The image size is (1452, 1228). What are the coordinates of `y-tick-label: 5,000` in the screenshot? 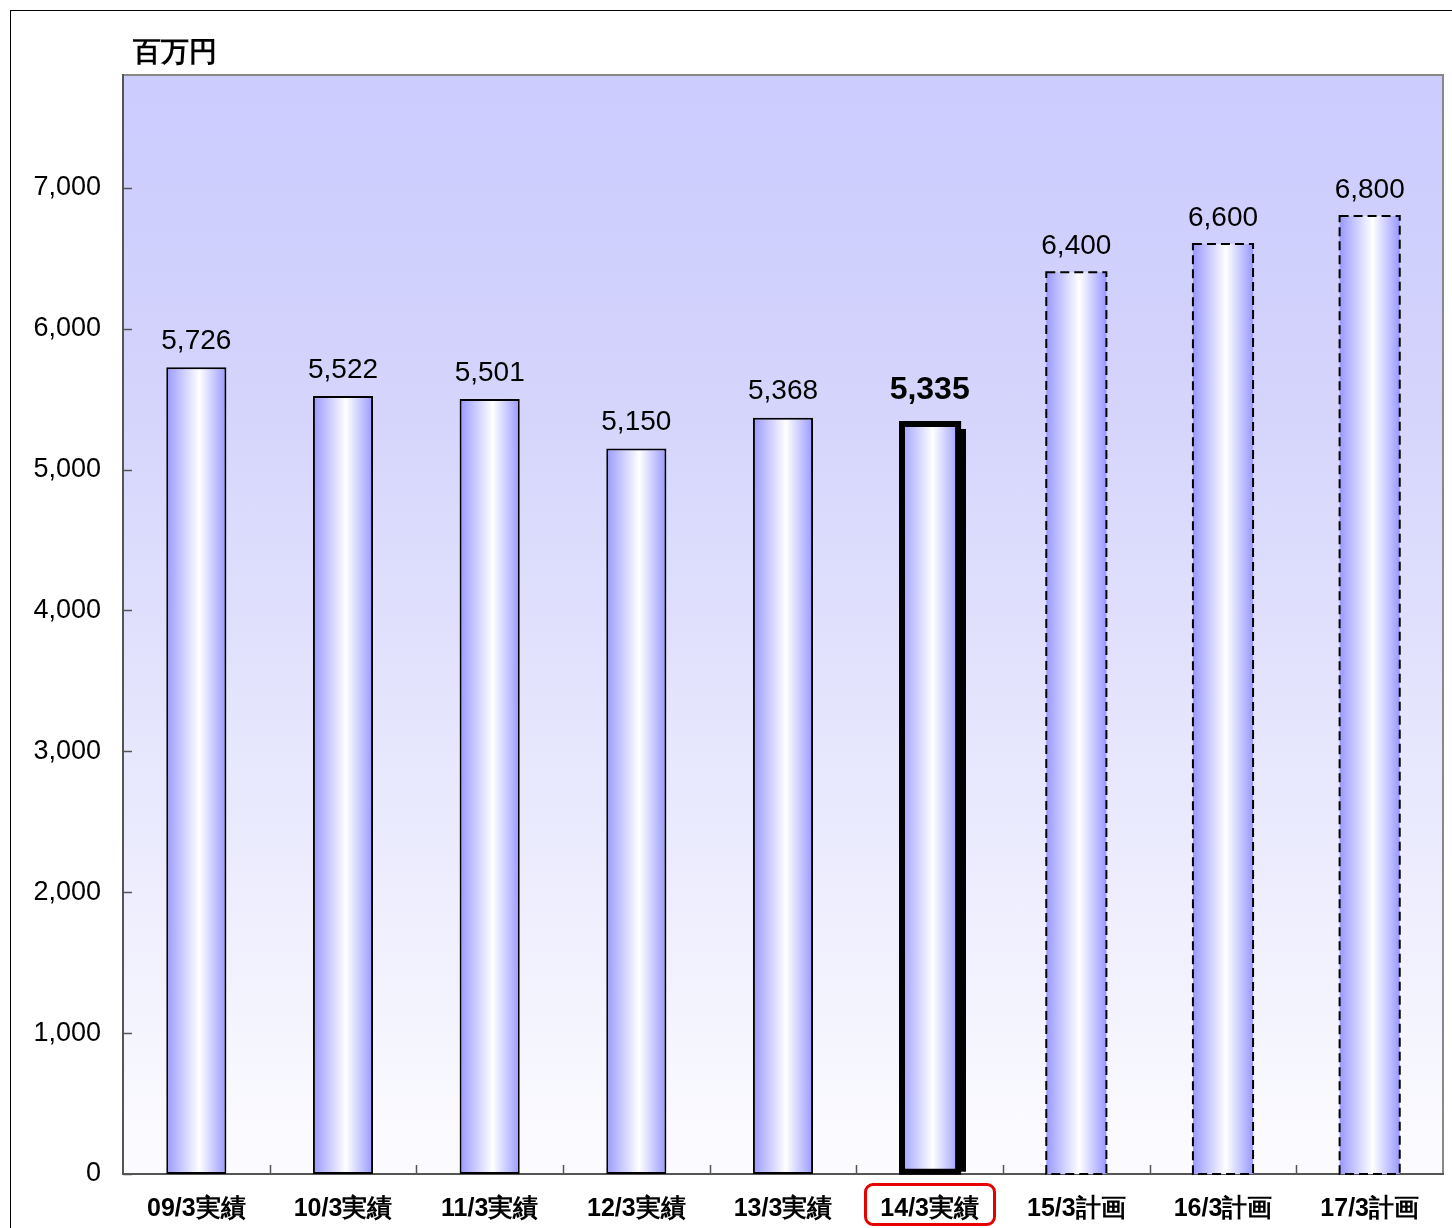 It's located at (67, 467).